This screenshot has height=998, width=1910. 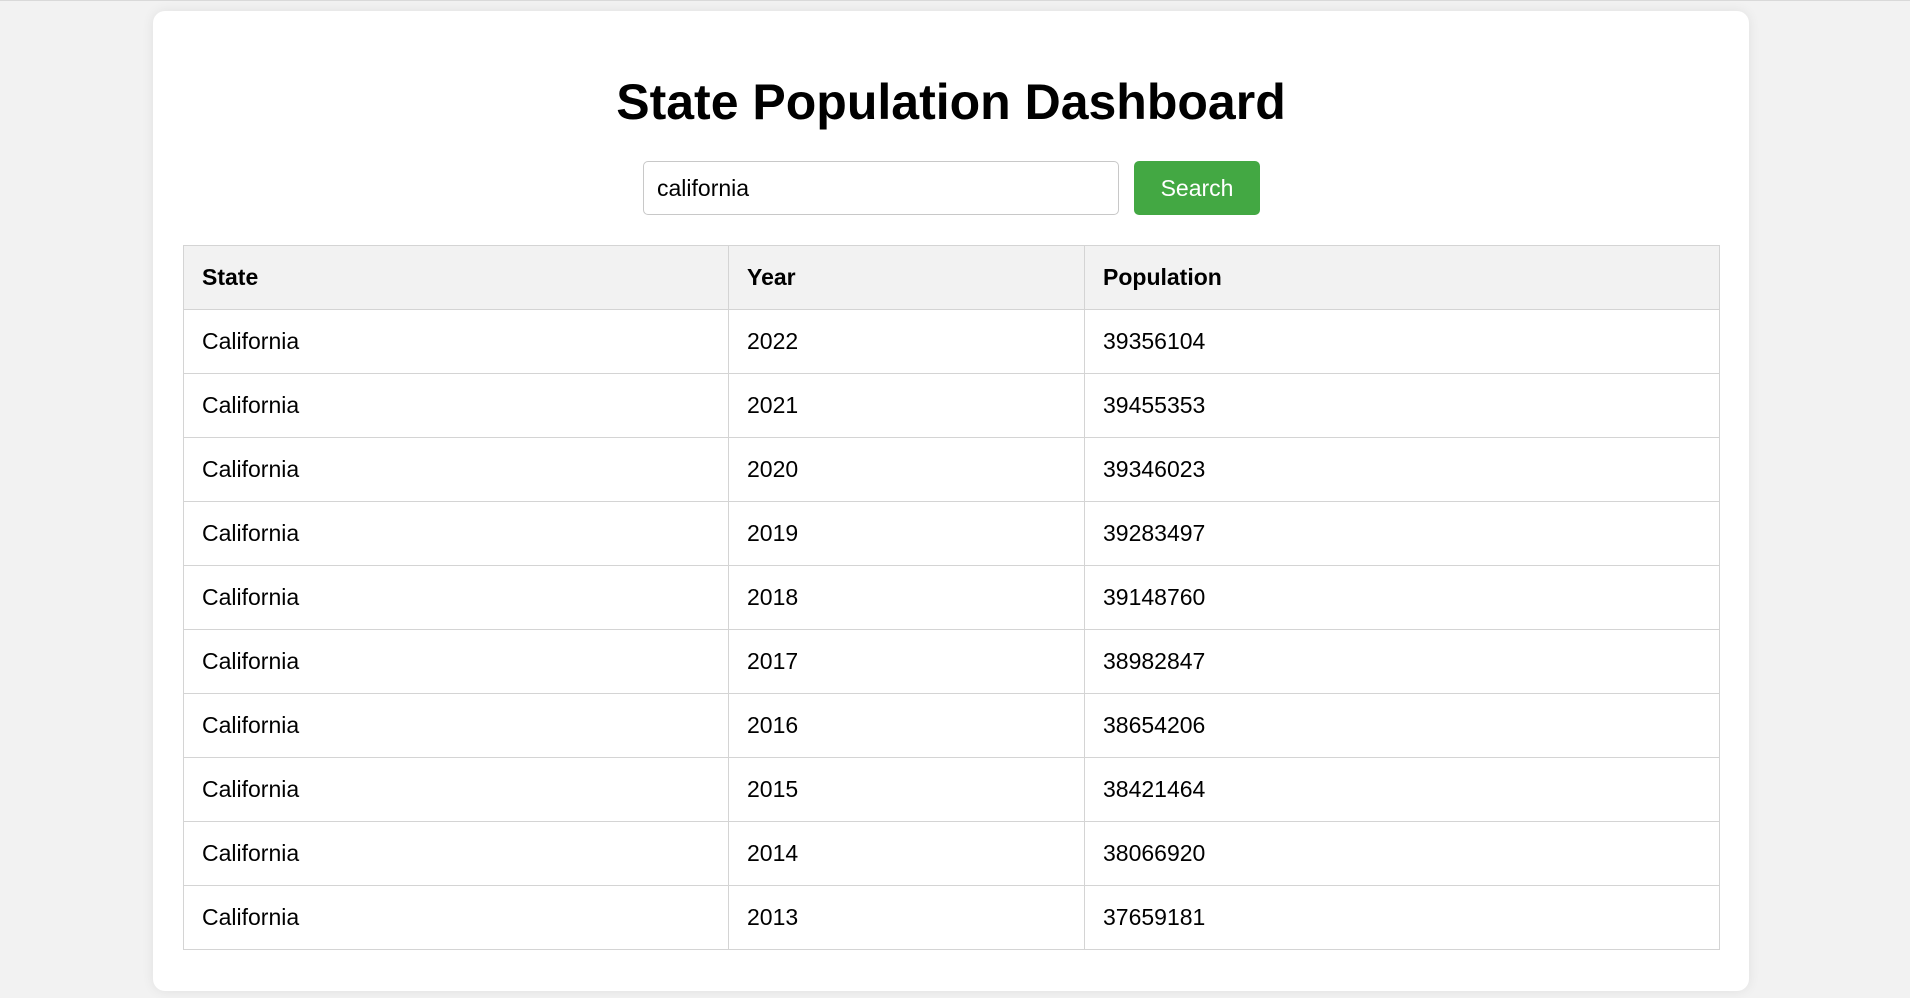 I want to click on table-row: California 2019 39283497, so click(x=951, y=533).